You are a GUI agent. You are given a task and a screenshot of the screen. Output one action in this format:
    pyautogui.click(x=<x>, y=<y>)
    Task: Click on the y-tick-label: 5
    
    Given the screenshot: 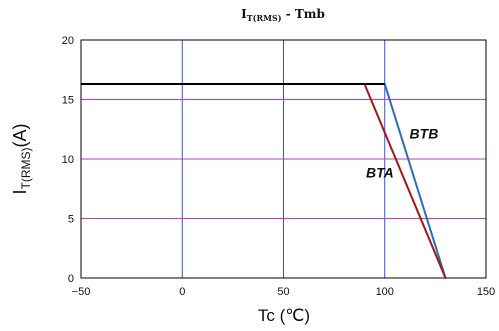 What is the action you would take?
    pyautogui.click(x=71, y=220)
    